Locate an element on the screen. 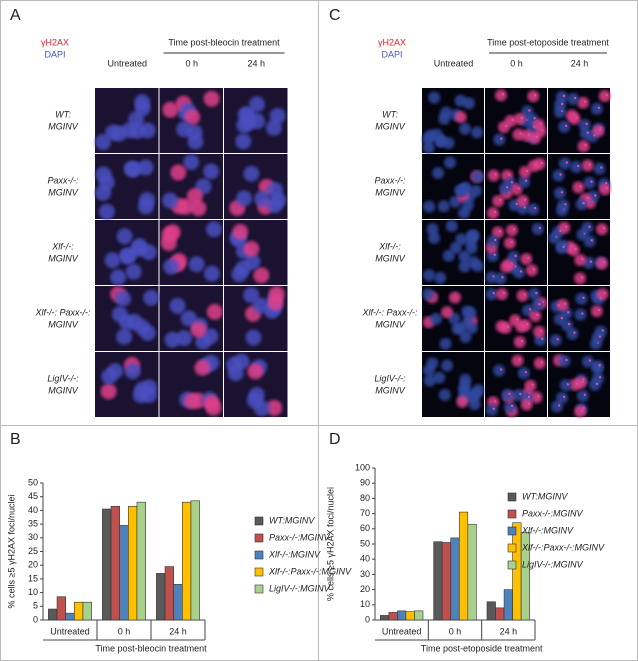 Image resolution: width=638 pixels, height=661 pixels. row-label: LigIV-/-: is located at coordinates (63, 378).